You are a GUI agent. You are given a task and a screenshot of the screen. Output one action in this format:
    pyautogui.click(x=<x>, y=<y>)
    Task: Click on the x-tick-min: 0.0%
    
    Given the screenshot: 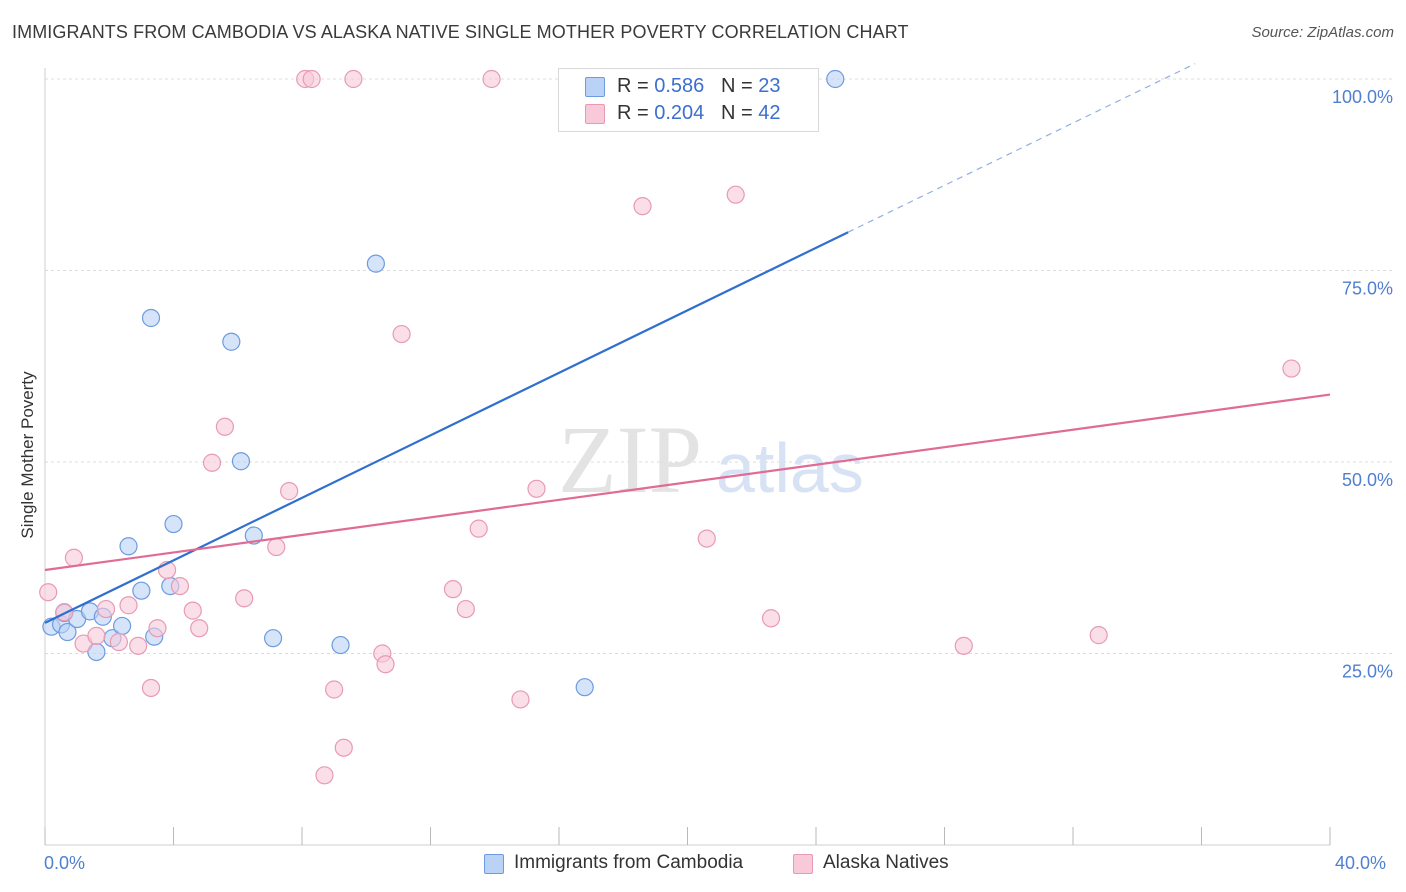 What is the action you would take?
    pyautogui.click(x=65, y=863)
    